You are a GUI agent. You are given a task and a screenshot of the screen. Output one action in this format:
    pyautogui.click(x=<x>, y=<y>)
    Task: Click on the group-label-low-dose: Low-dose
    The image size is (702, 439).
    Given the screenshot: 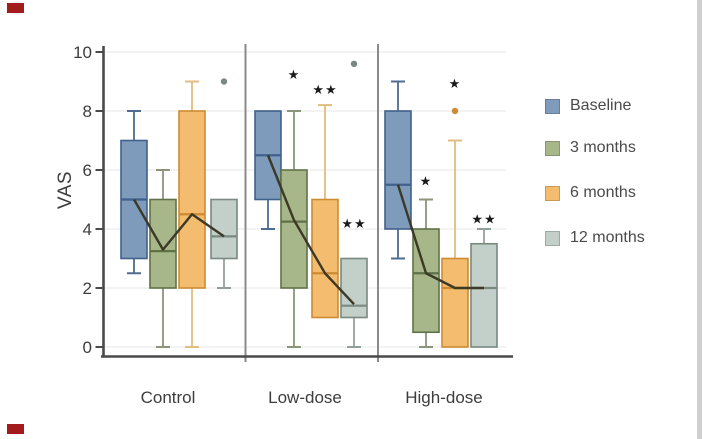 What is the action you would take?
    pyautogui.click(x=305, y=397)
    